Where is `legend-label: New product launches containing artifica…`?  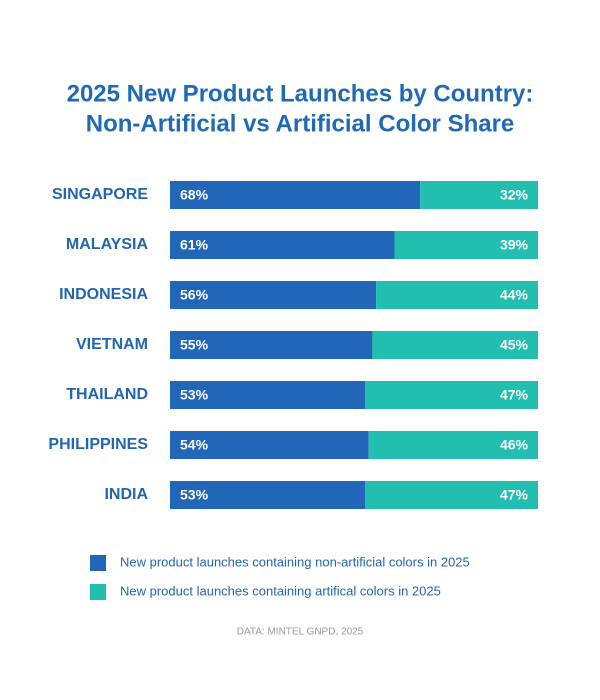 legend-label: New product launches containing artifica… is located at coordinates (280, 590).